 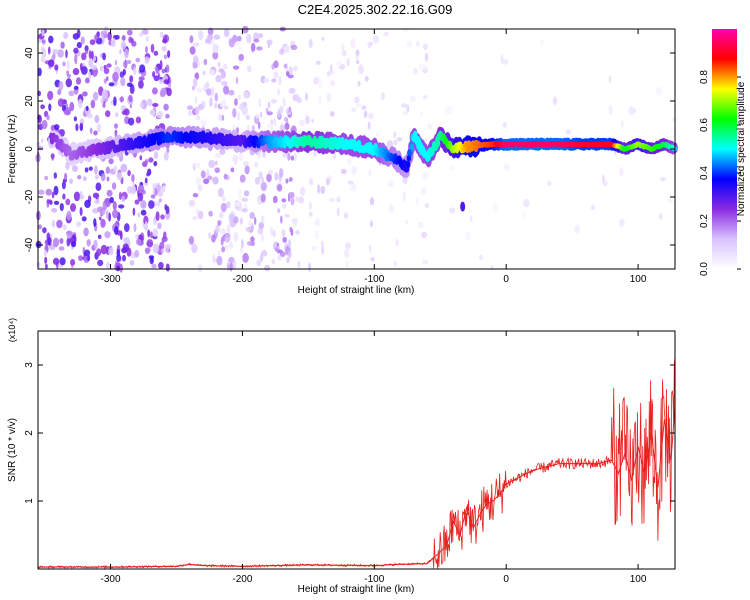 What do you see at coordinates (704, 221) in the screenshot?
I see `colorbar-tick-label: 0.2` at bounding box center [704, 221].